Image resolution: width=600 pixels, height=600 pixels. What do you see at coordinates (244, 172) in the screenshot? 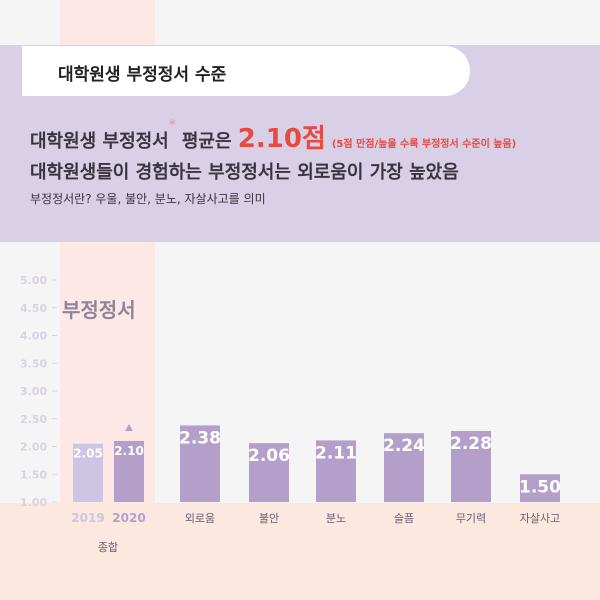
I see `finding-line: 대학원생들이 경험하는 부정정서는 외로움이 가장 높았음` at bounding box center [244, 172].